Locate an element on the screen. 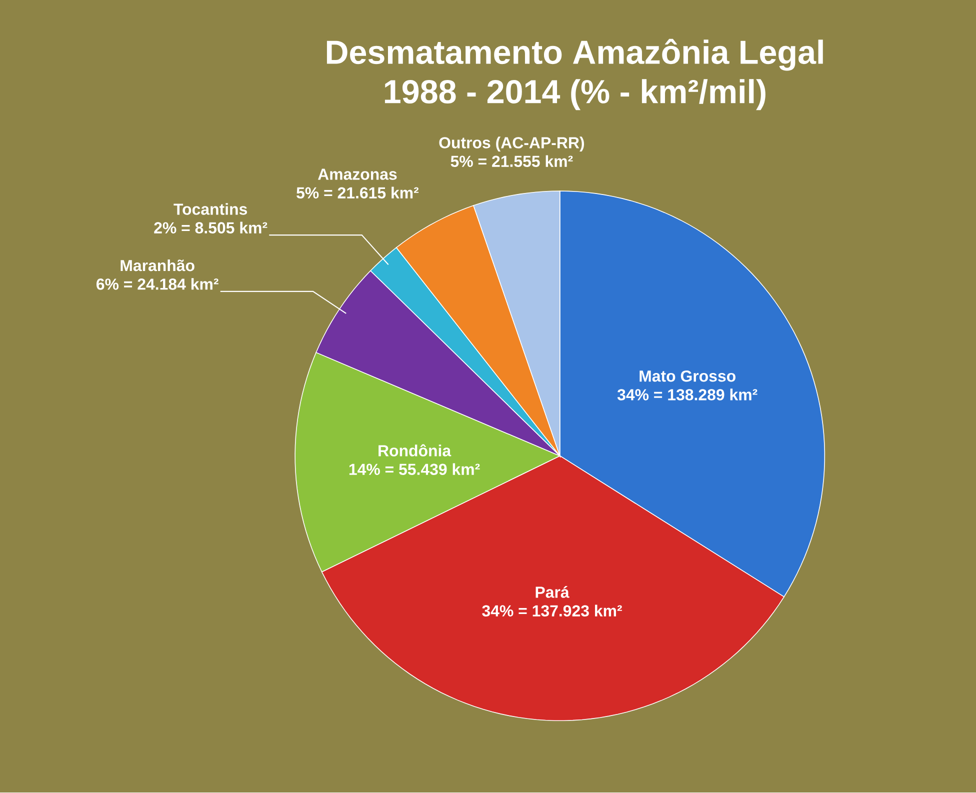 This screenshot has width=976, height=793. data-label: 5% = 21.555 km² is located at coordinates (511, 162).